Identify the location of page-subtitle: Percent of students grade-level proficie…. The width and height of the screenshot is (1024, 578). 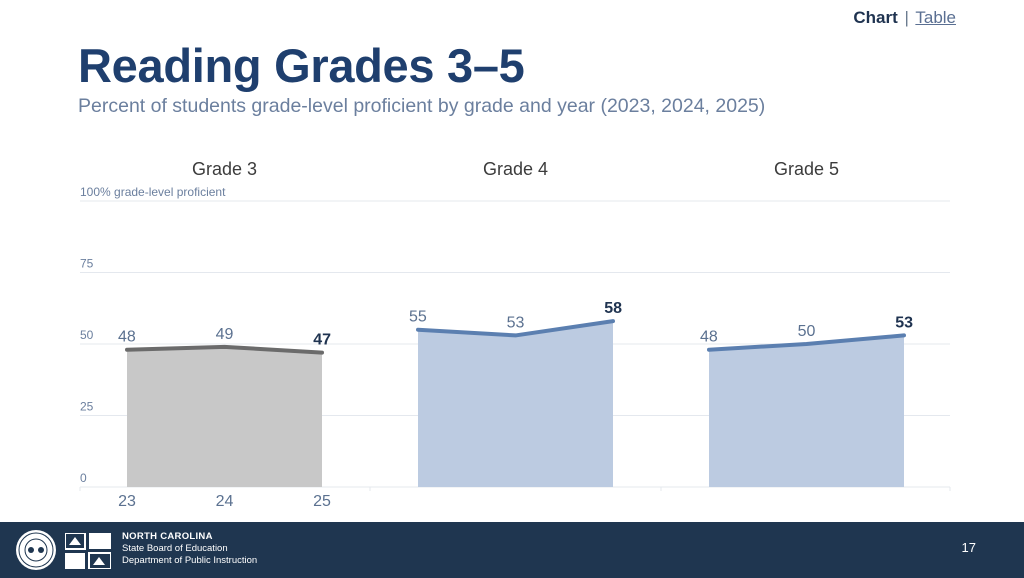
(422, 106).